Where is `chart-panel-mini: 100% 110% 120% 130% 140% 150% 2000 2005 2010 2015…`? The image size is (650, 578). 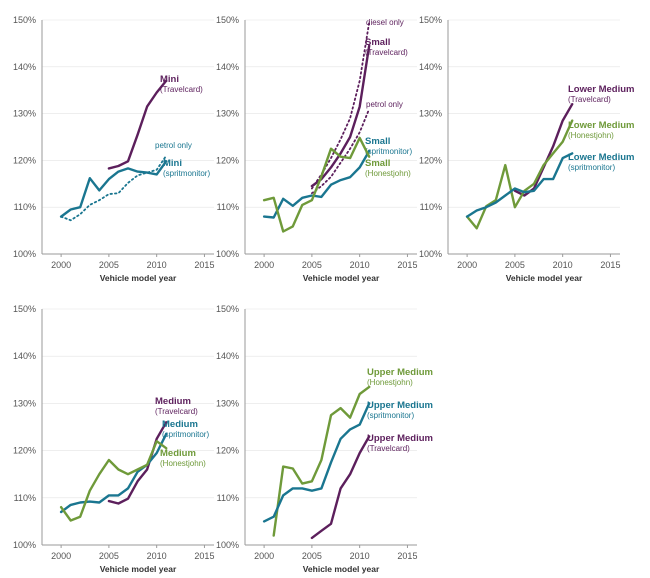 chart-panel-mini: 100% 110% 120% 130% 140% 150% 2000 2005 2010 2015… is located at coordinates (113, 149).